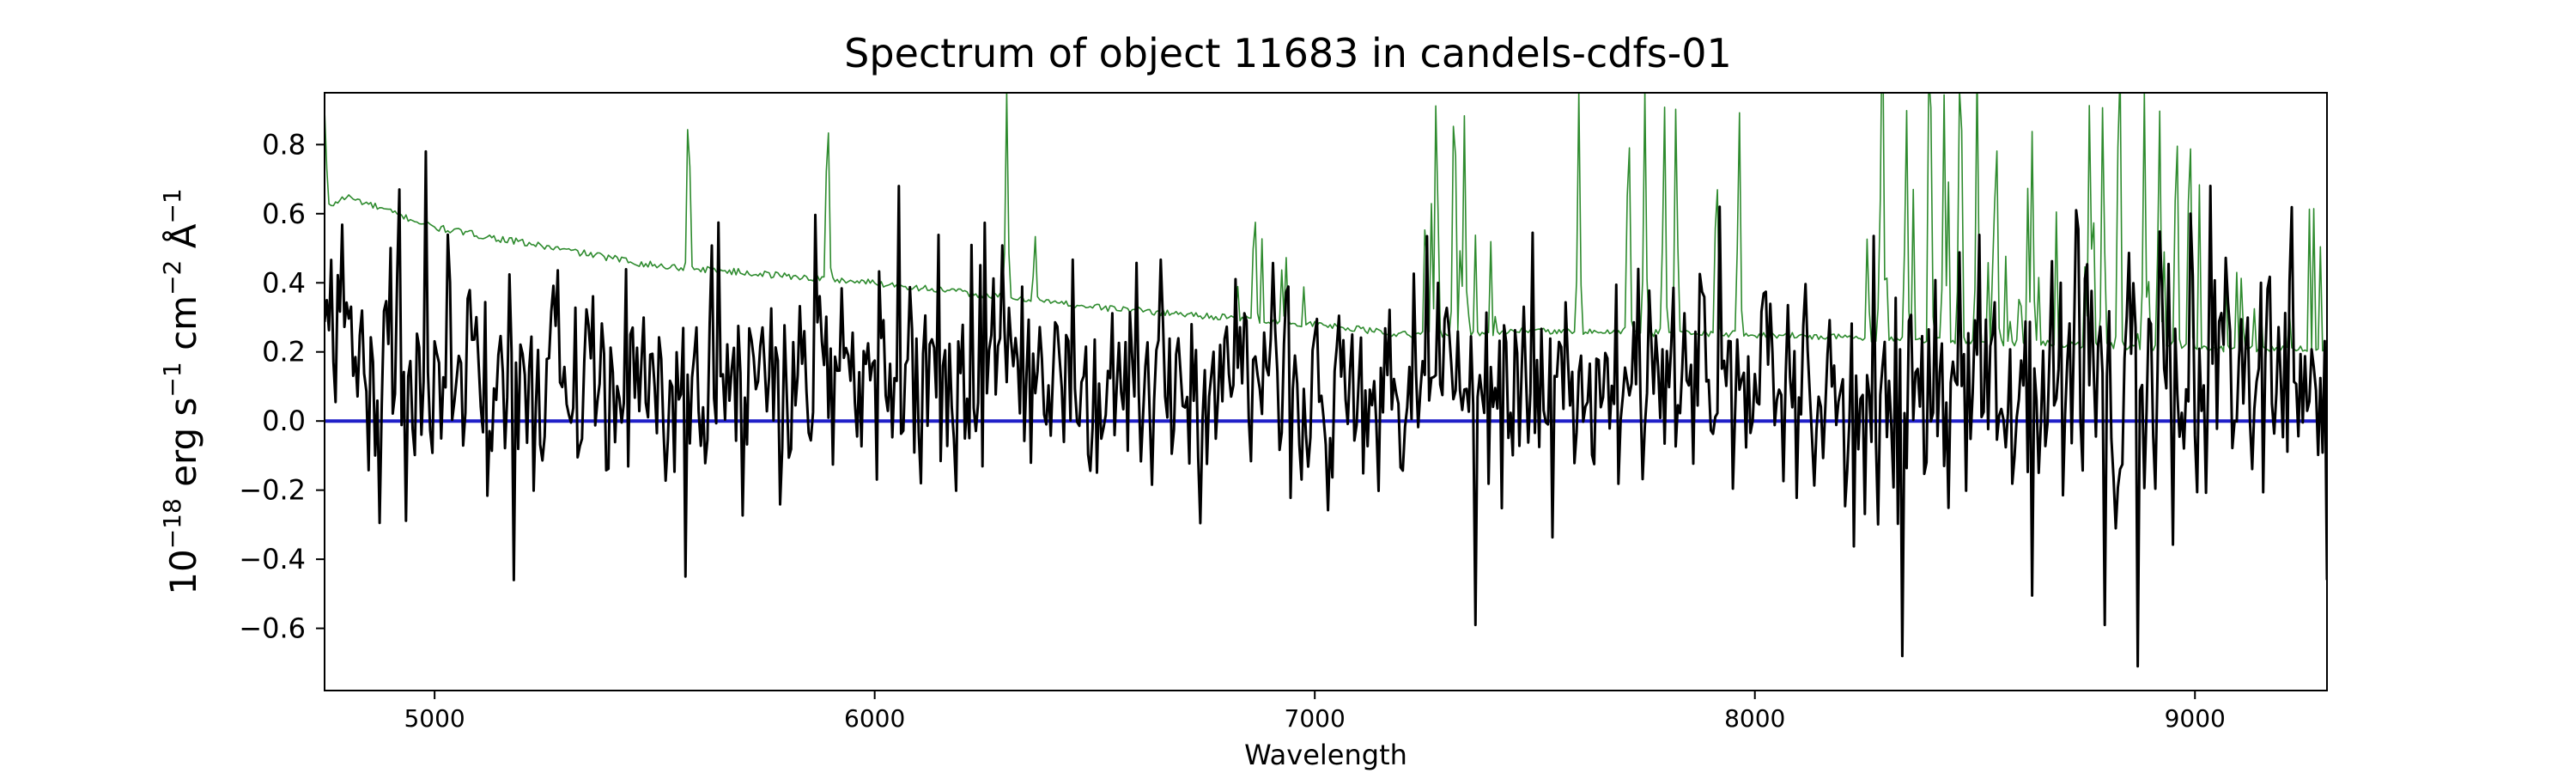  I want to click on y-label-exp-cm: −2, so click(172, 277).